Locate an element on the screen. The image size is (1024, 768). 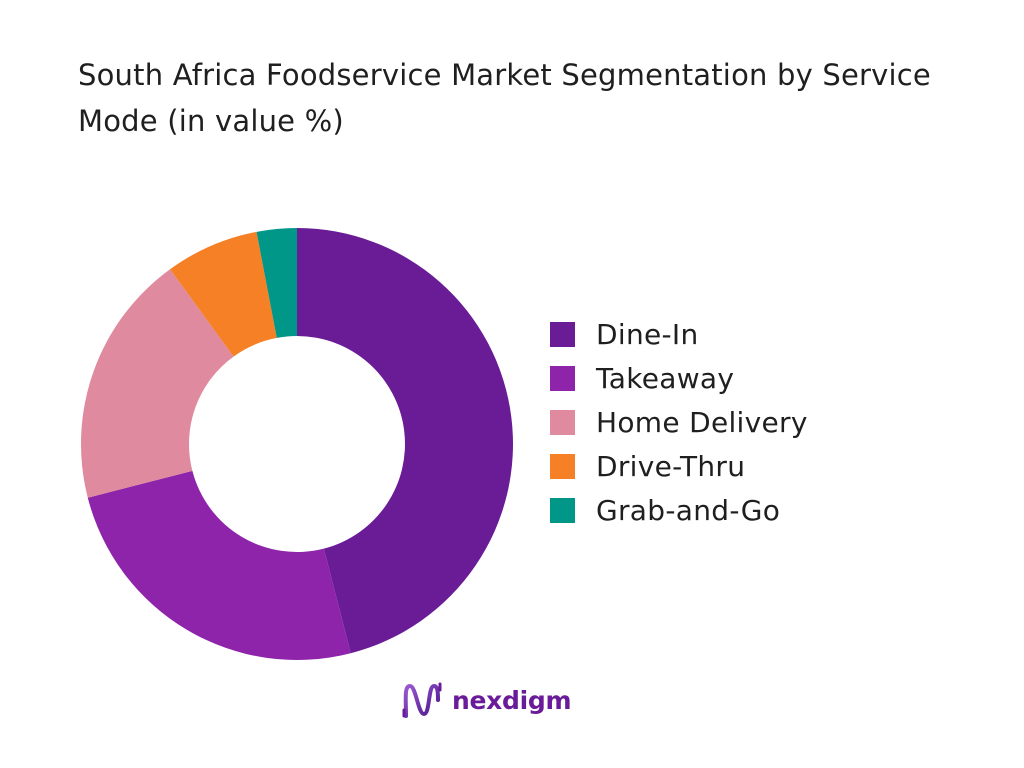
legend-item-dine-in: Dine-In is located at coordinates (679, 334).